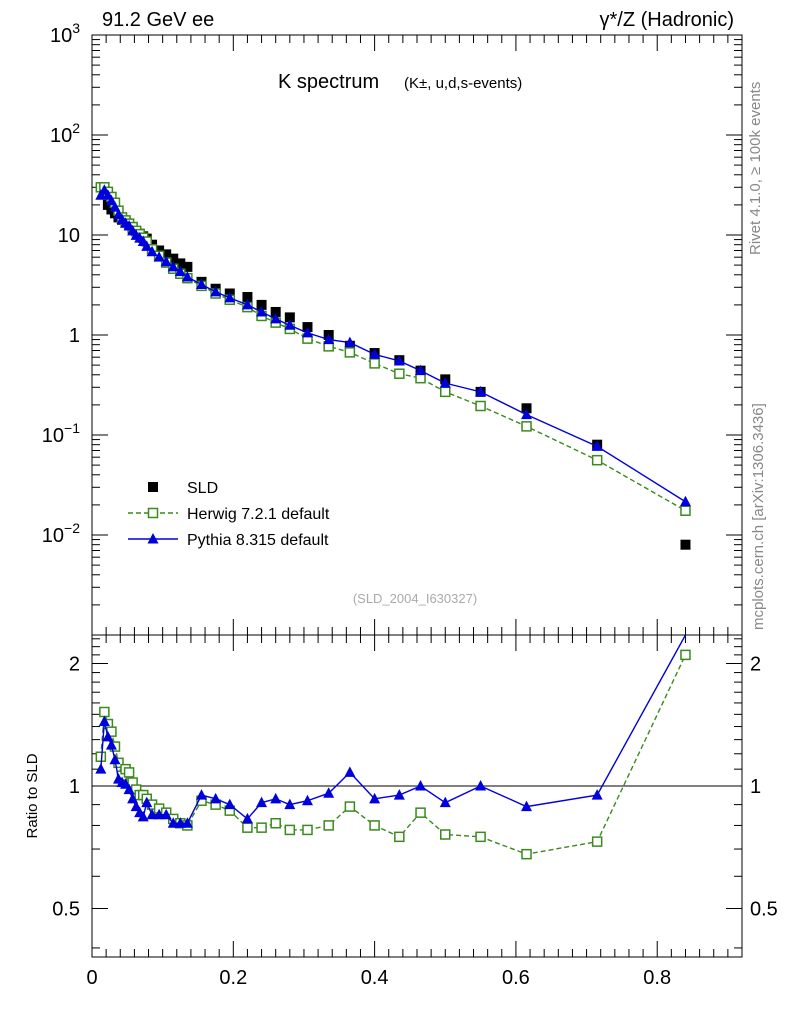 This screenshot has height=1024, width=786. What do you see at coordinates (463, 83) in the screenshot?
I see `chart-subtitle: (K±, u,d,s-events)` at bounding box center [463, 83].